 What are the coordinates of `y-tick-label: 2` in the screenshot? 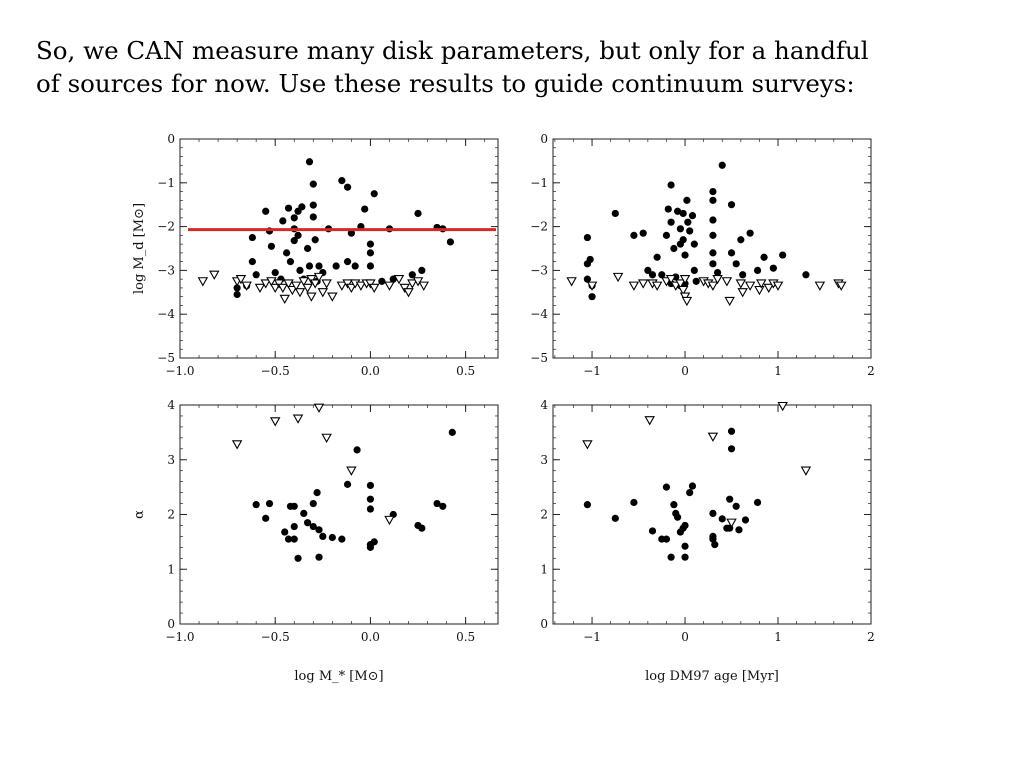 It's located at (171, 515).